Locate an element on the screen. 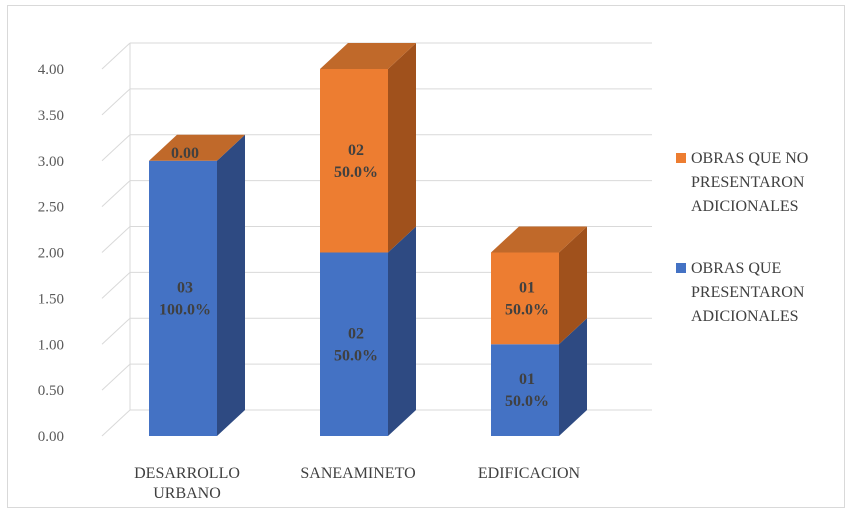 This screenshot has width=855, height=516. bar-2-s1-front is located at coordinates (525, 298).